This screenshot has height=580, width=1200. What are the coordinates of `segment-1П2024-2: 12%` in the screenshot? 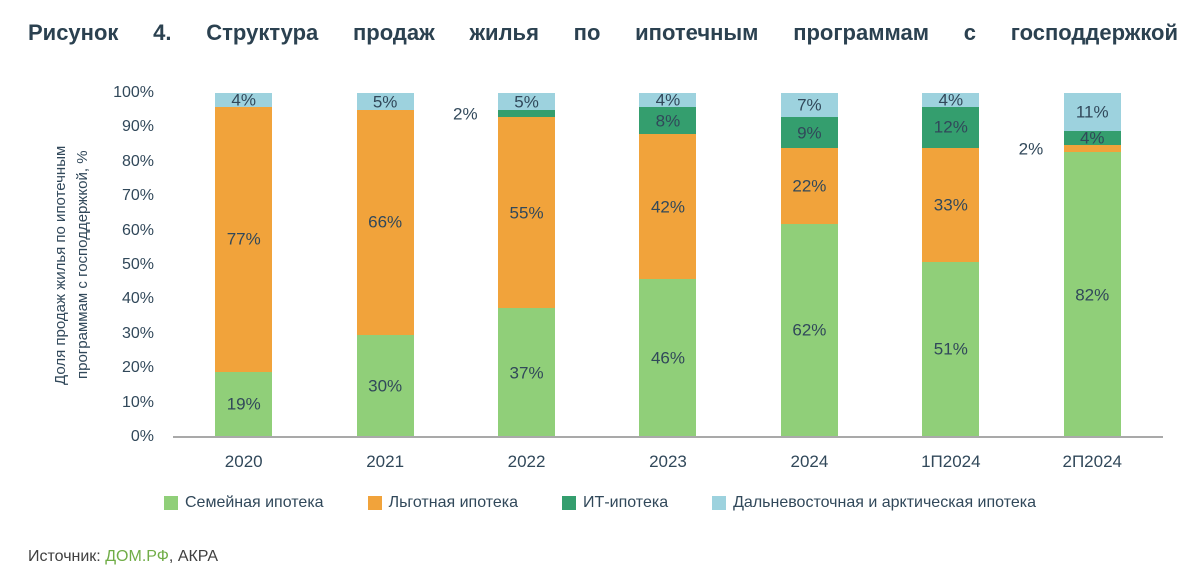 It's located at (951, 127).